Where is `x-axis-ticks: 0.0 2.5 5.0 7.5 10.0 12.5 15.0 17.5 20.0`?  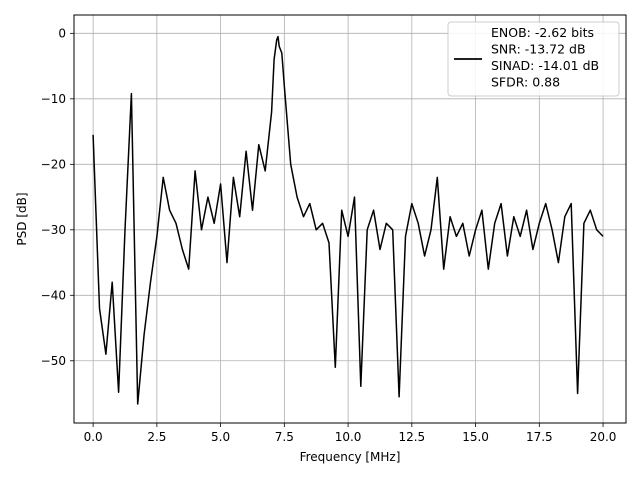
x-axis-ticks: 0.0 2.5 5.0 7.5 10.0 12.5 15.0 17.5 20.0 is located at coordinates (350, 433).